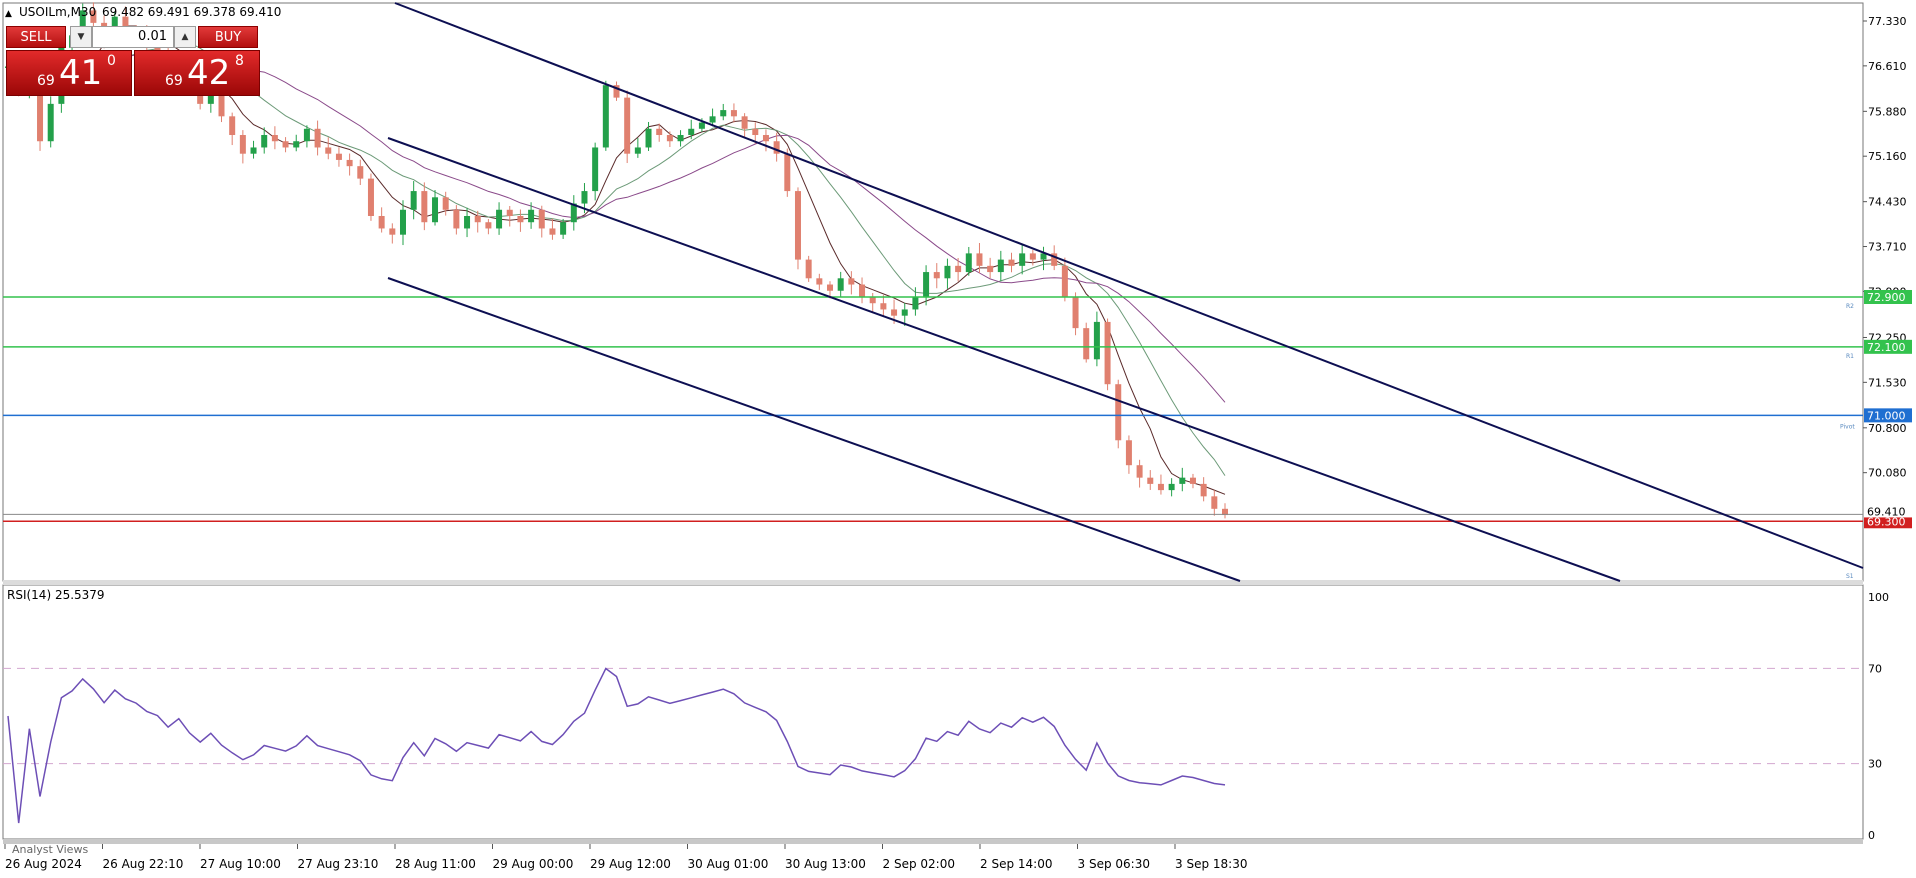  Describe the element at coordinates (36, 37) in the screenshot. I see `sell-button: SELL` at that location.